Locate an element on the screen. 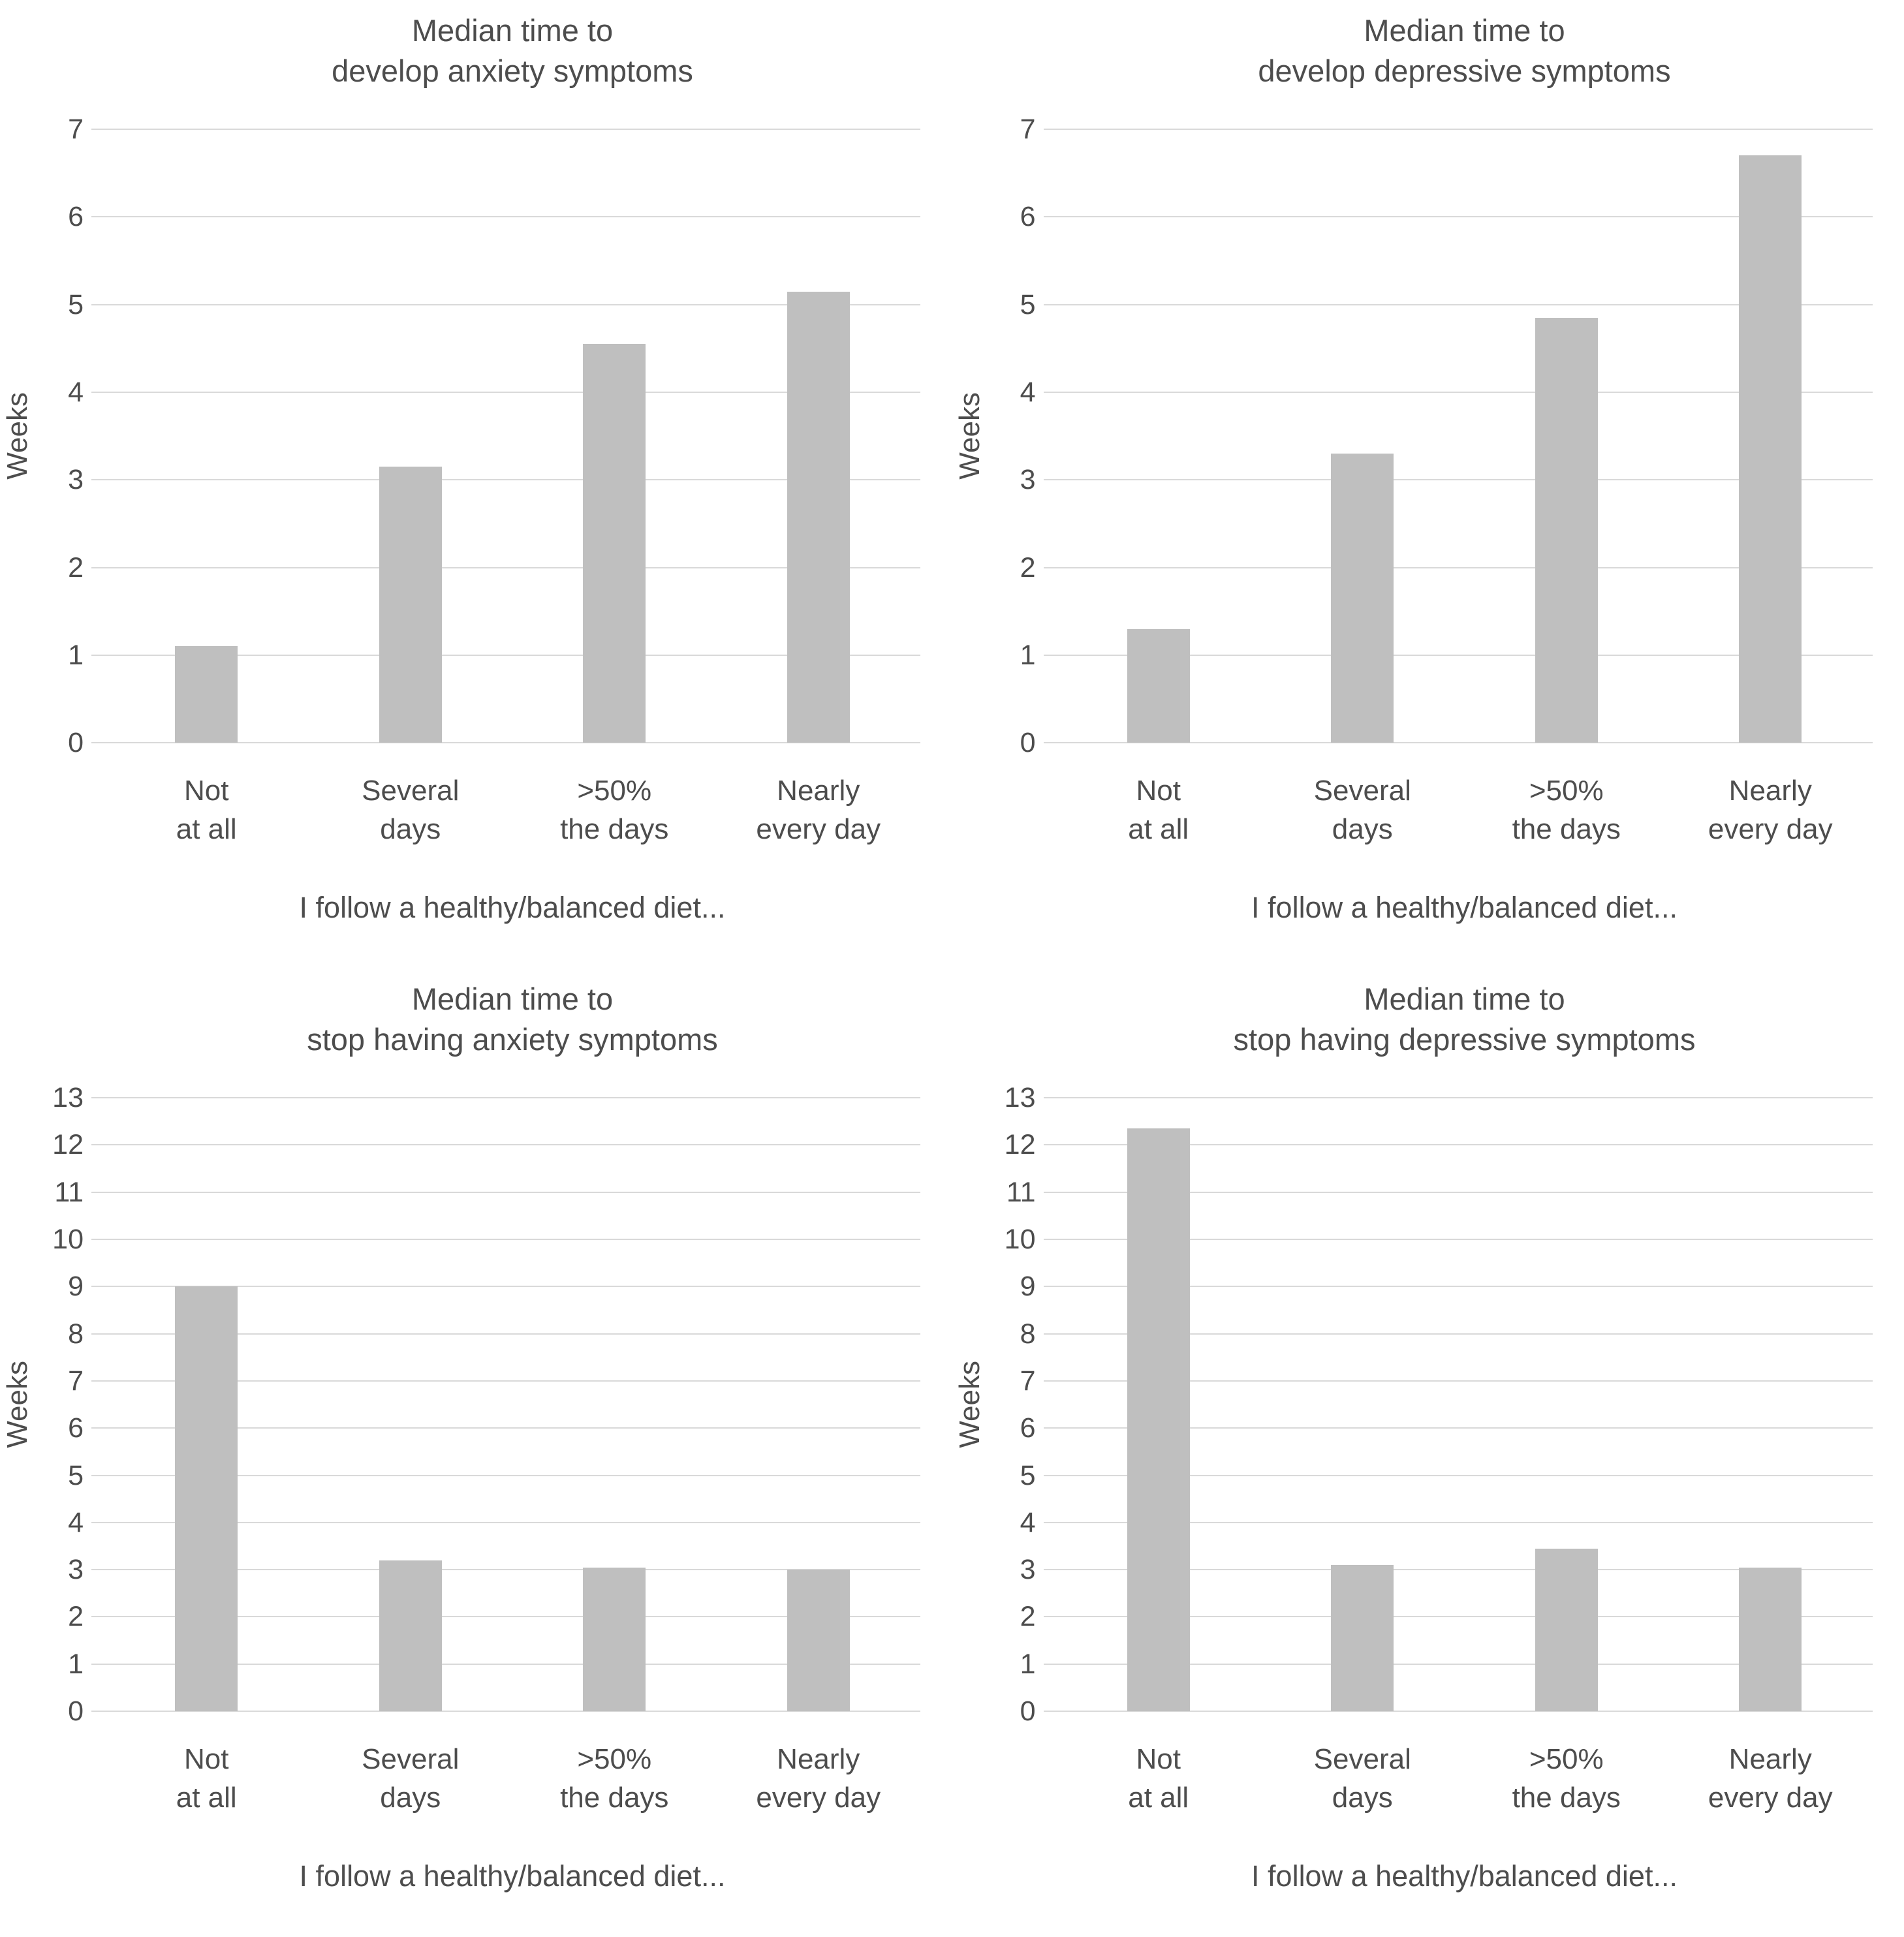  y-axis-tick-label: 11 is located at coordinates (1021, 1192).